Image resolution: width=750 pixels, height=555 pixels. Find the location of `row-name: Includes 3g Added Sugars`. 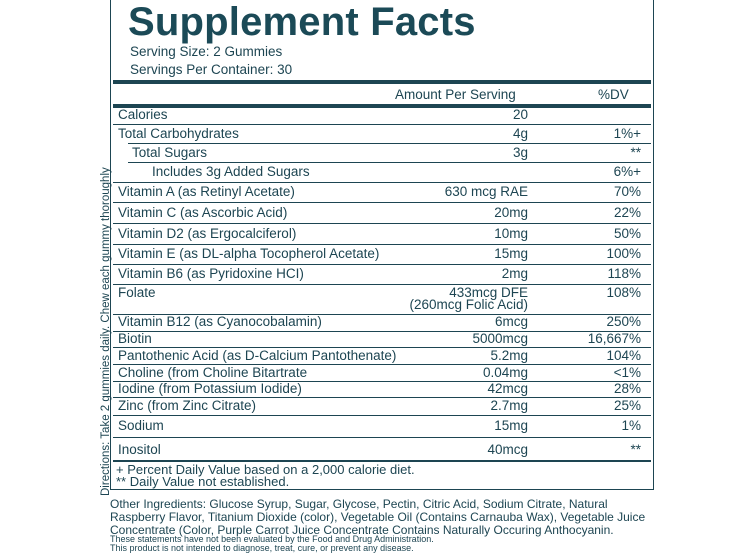

row-name: Includes 3g Added Sugars is located at coordinates (231, 171).